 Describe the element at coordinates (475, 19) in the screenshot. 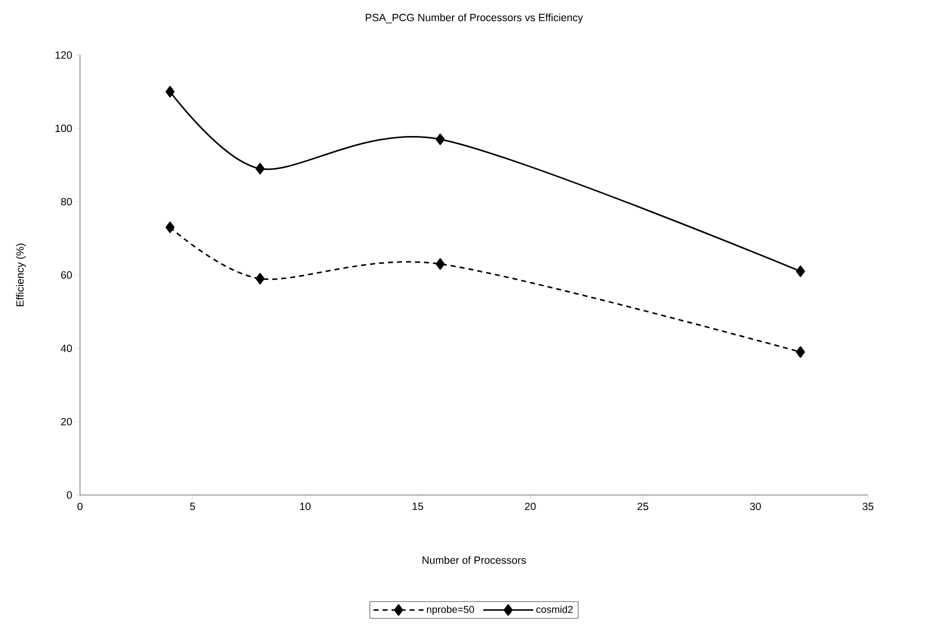

I see `chart-title: PSA_PCG Number of Processors vs Efficiency` at that location.